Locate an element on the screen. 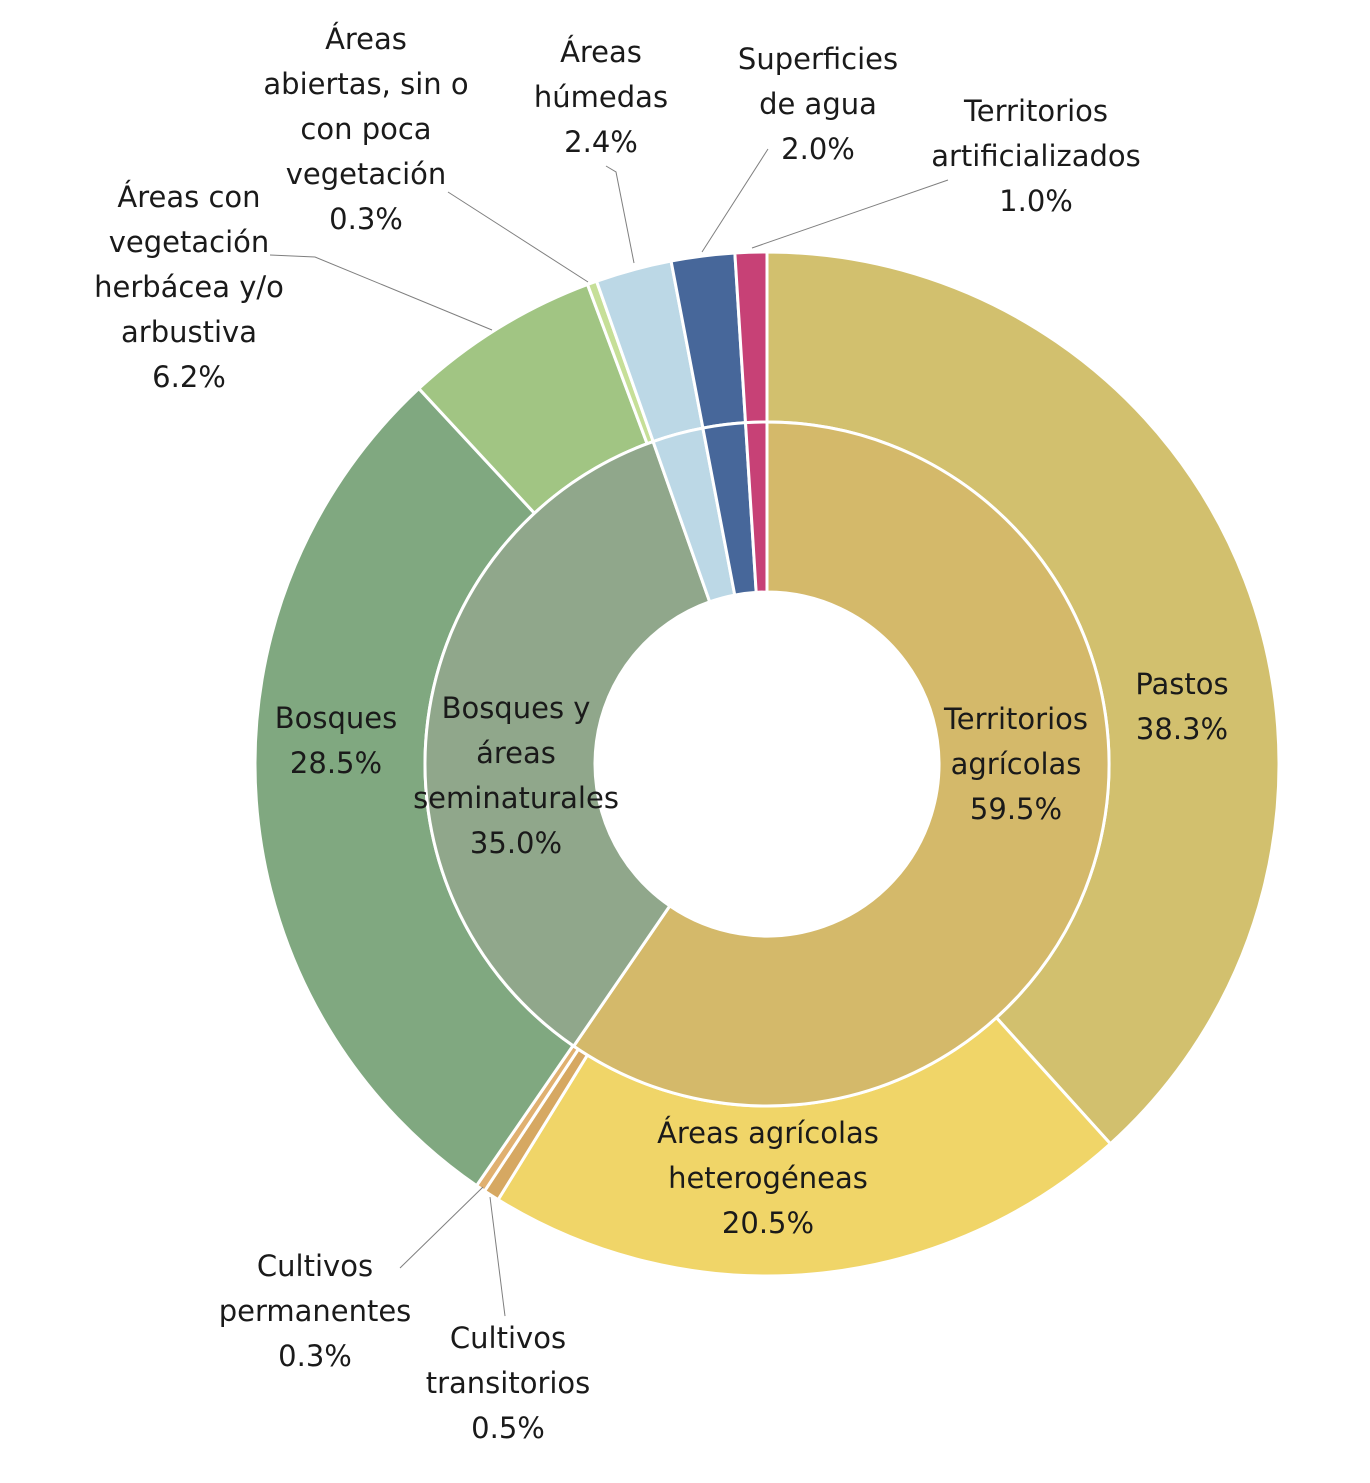  outer-leader-cultivos-permanentes is located at coordinates (441, 1227).